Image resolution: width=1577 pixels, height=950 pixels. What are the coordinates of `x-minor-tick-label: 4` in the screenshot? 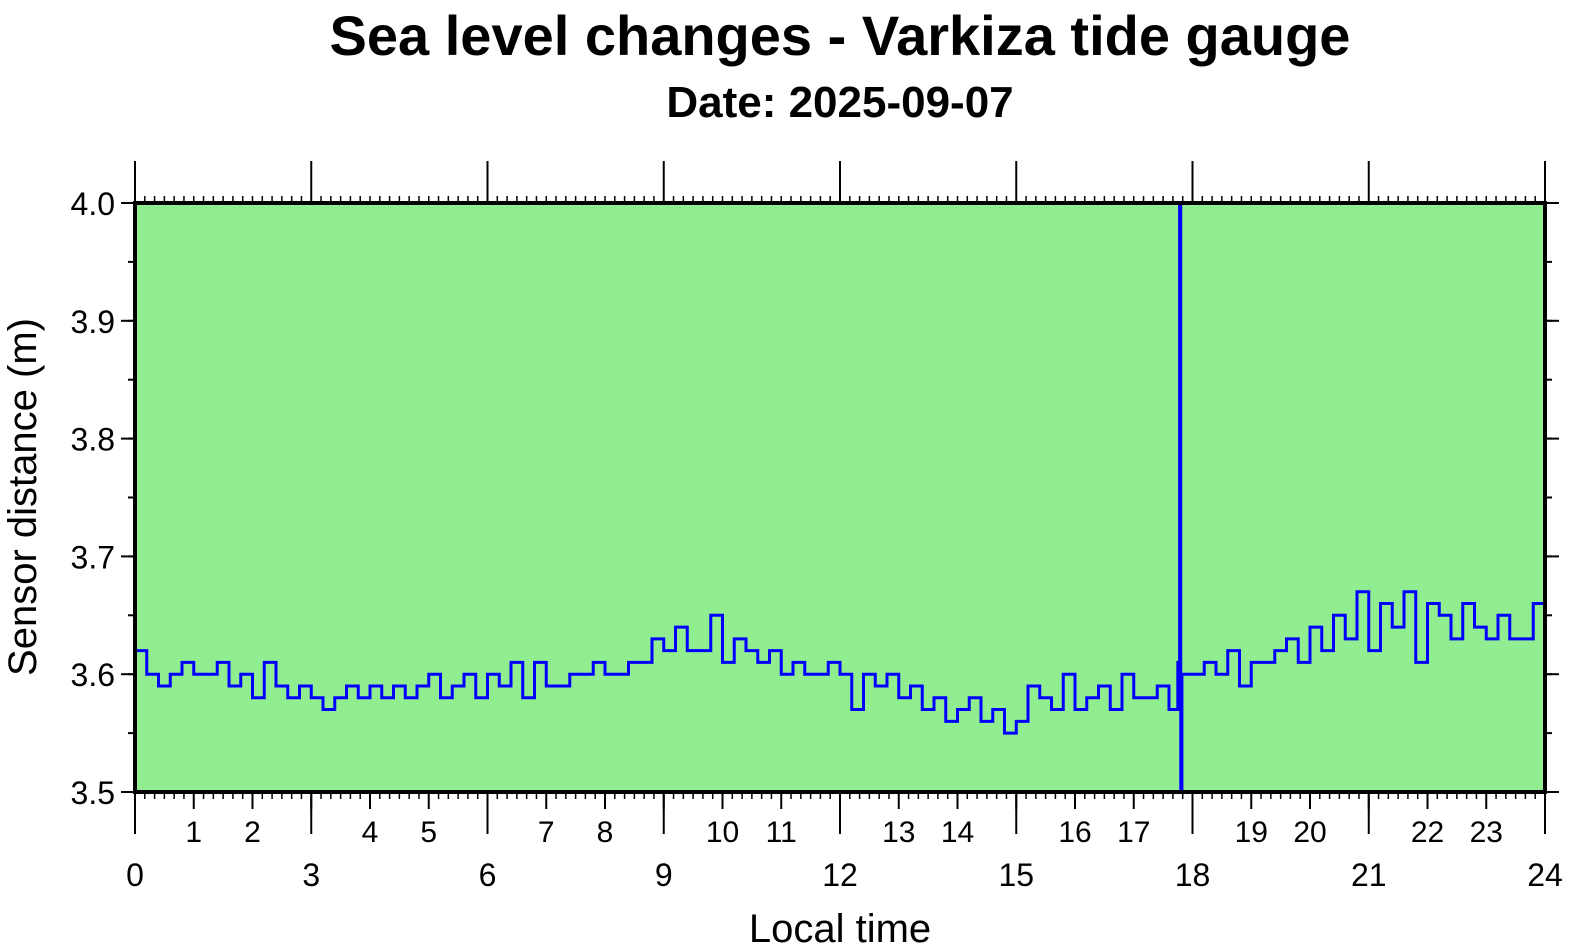 It's located at (370, 832).